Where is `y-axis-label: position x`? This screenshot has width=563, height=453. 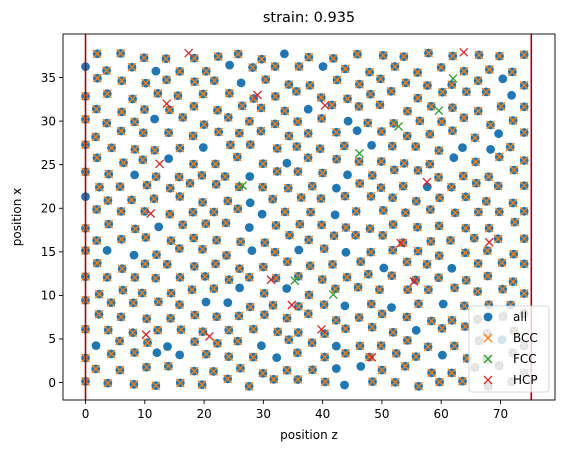
y-axis-label: position x is located at coordinates (17, 217).